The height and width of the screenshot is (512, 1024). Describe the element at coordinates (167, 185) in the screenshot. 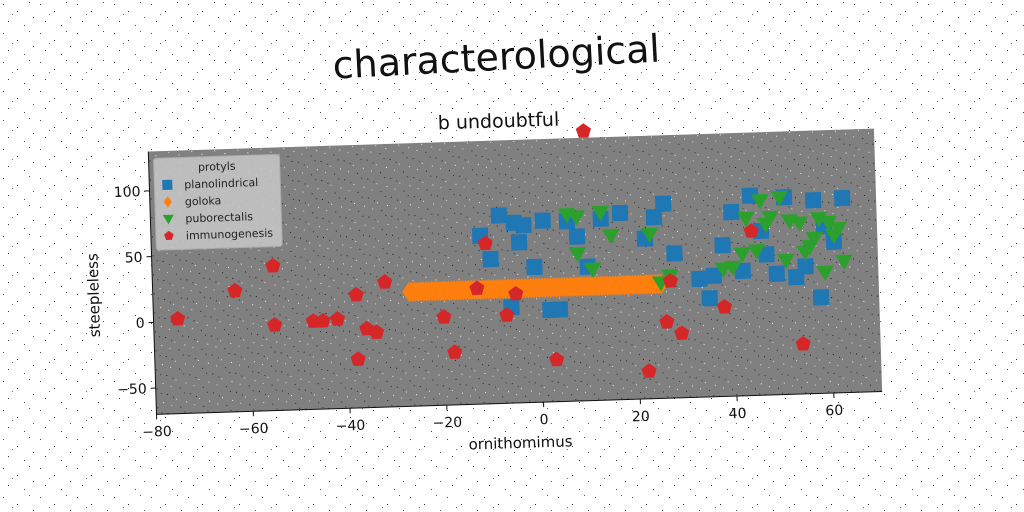

I see `legend-marker-planolindrical` at that location.